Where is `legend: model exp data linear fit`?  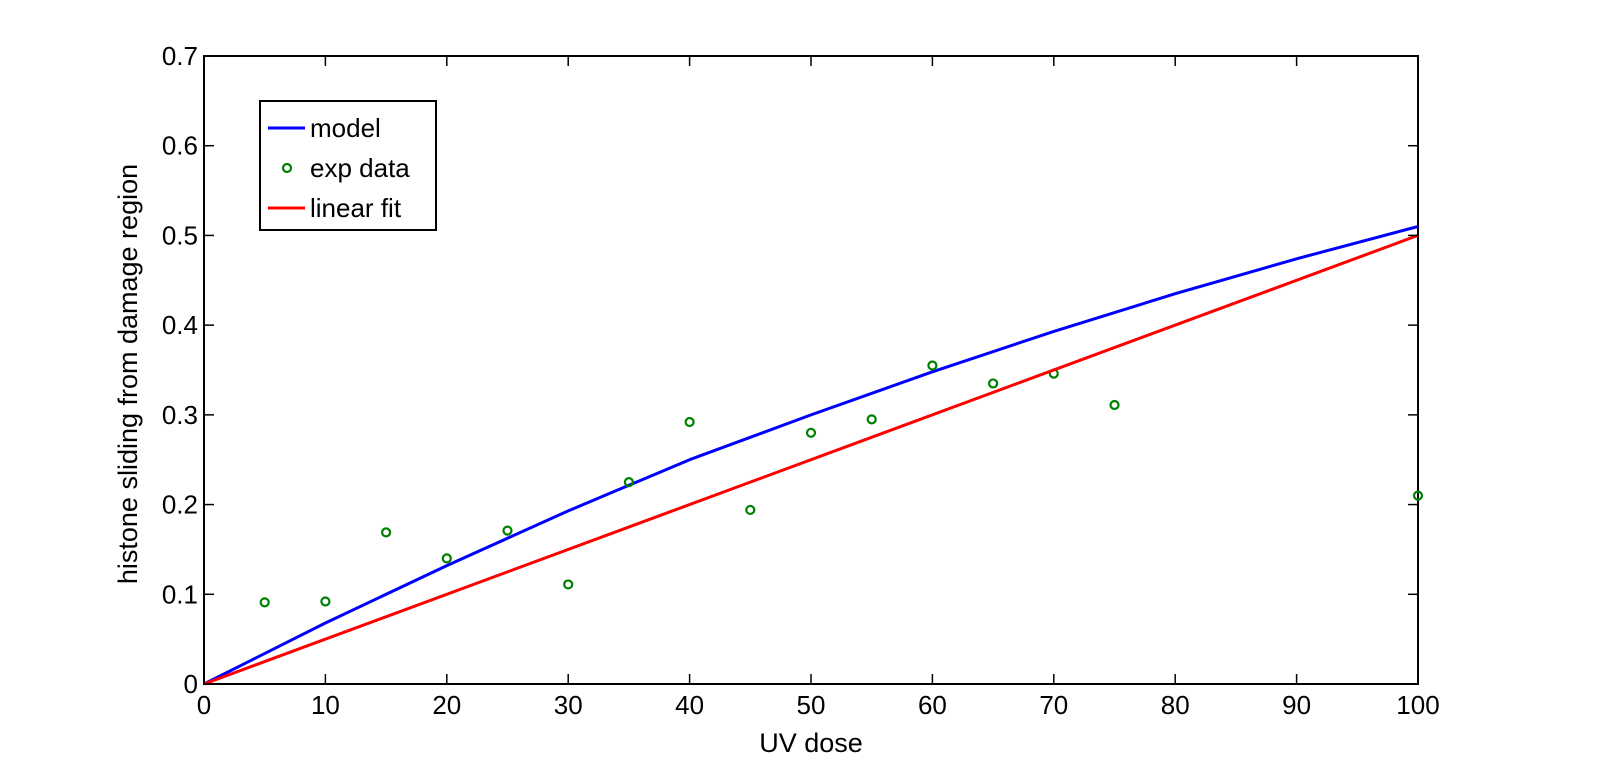 legend: model exp data linear fit is located at coordinates (348, 165).